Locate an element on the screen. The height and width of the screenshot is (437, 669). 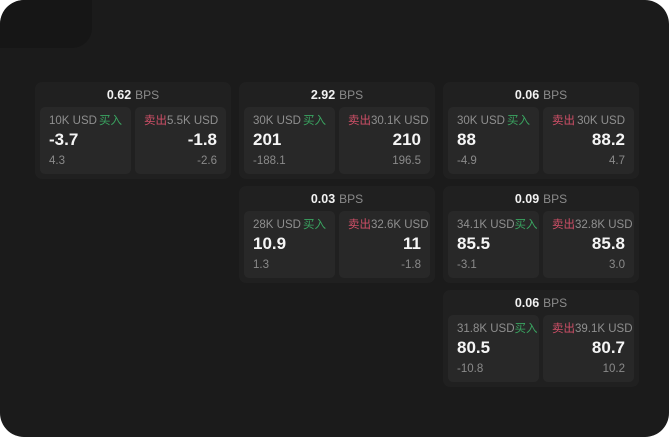
spread-bps-value: 0.62 is located at coordinates (119, 94).